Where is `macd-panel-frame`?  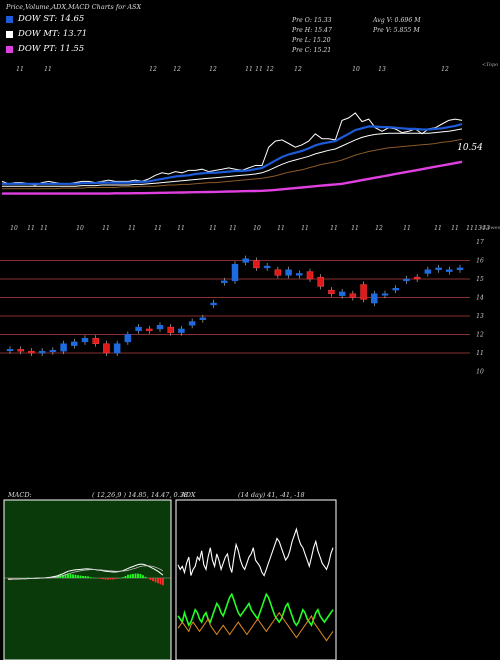 macd-panel-frame is located at coordinates (87, 579).